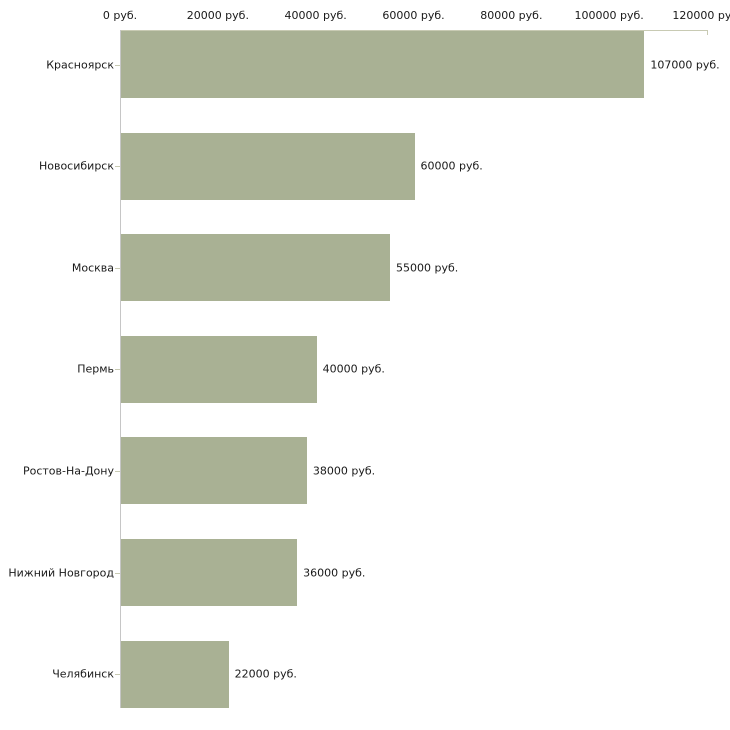 This screenshot has width=730, height=730. Describe the element at coordinates (217, 15) in the screenshot. I see `x-axis-tick-label: 20000 руб.` at that location.